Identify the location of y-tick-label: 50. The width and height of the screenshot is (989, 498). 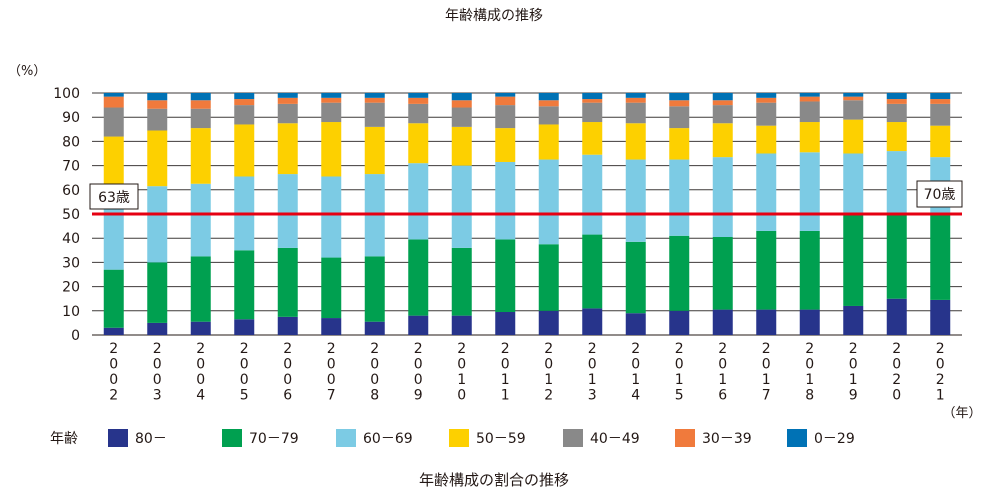
(71, 215).